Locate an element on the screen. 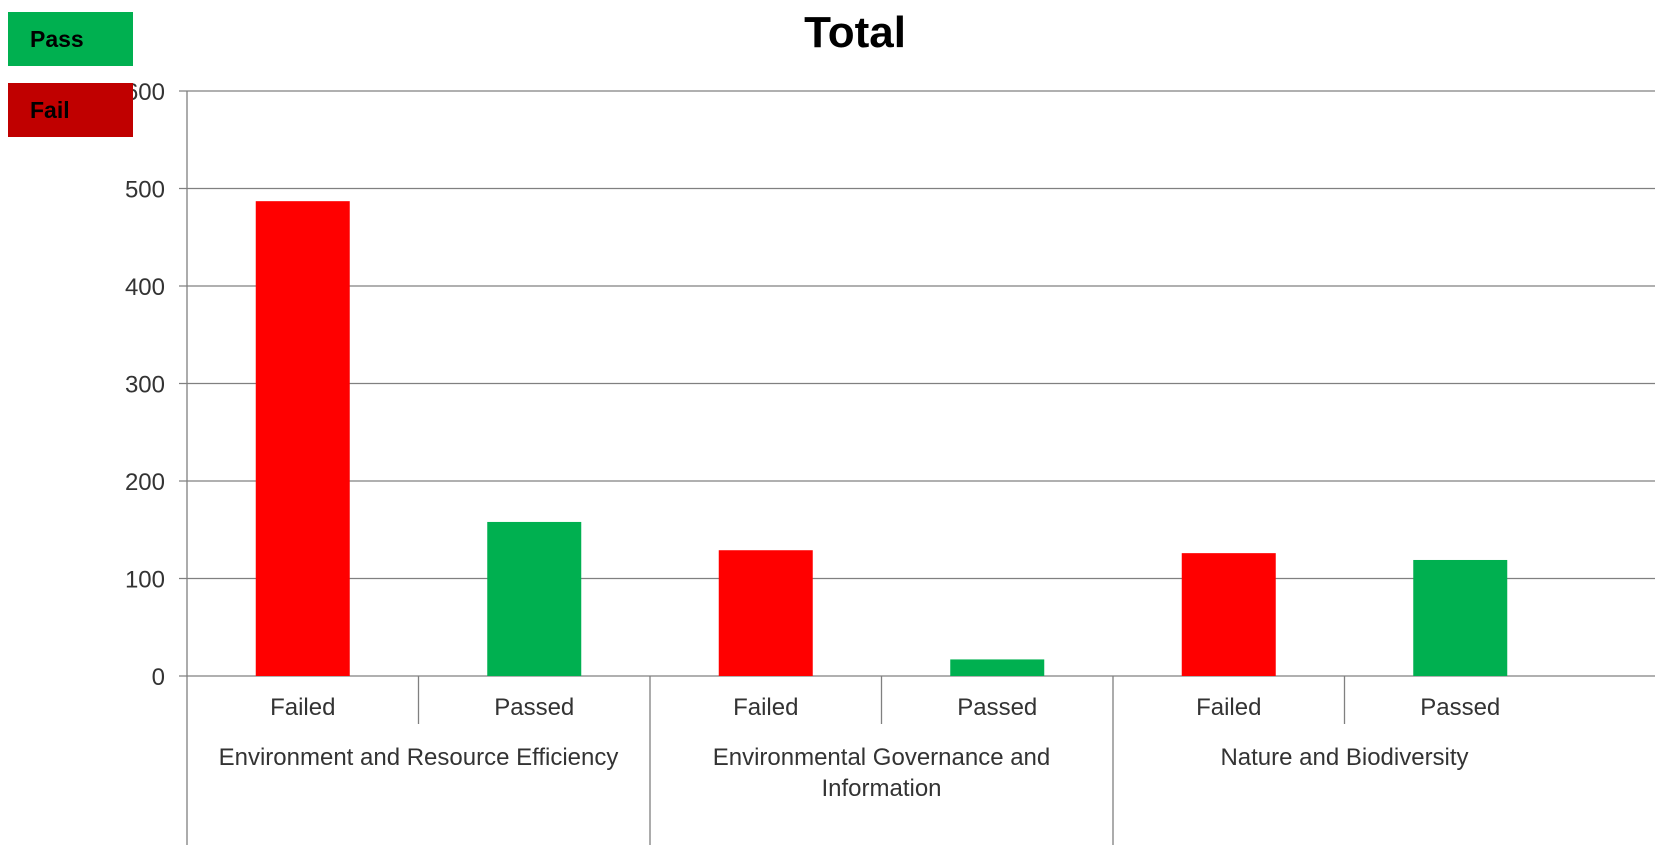 The image size is (1655, 845). legend-item-pass: Pass is located at coordinates (70, 39).